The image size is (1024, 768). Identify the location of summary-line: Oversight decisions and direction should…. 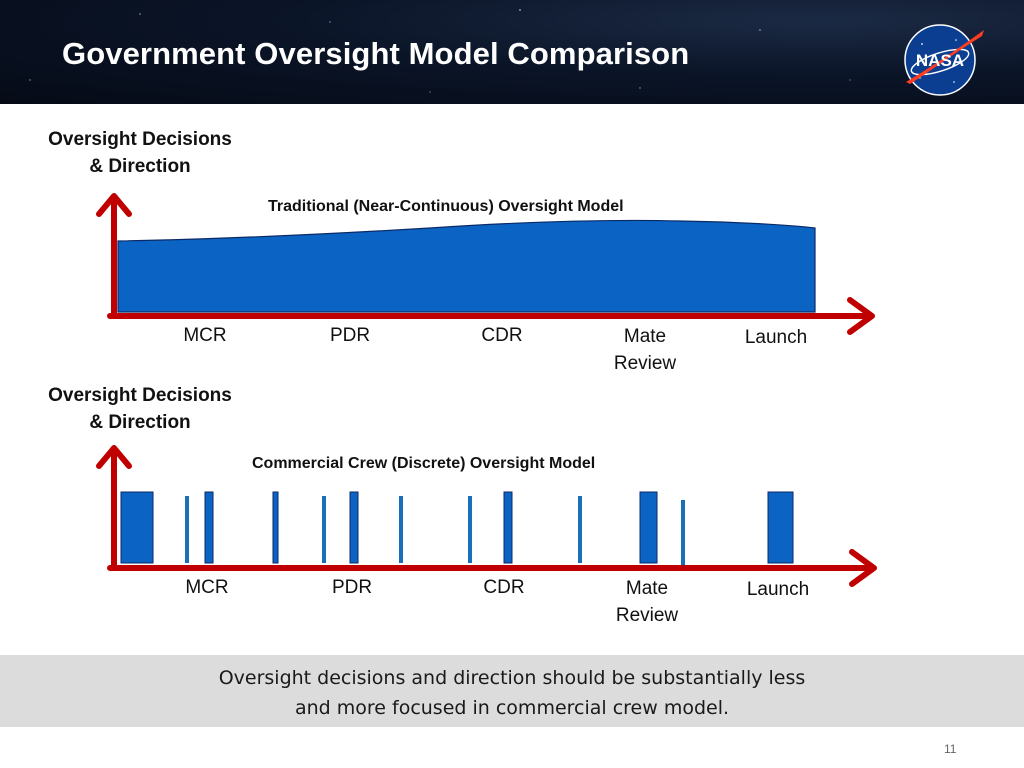
(512, 678).